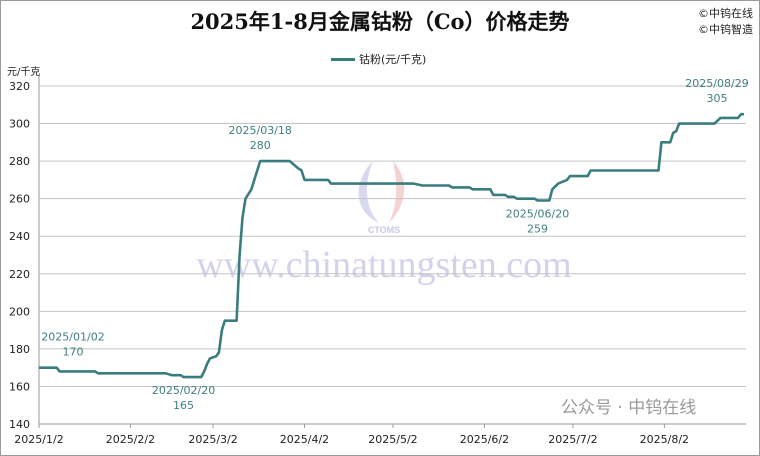 This screenshot has width=760, height=456. Describe the element at coordinates (343, 59) in the screenshot. I see `legend-swatch` at that location.